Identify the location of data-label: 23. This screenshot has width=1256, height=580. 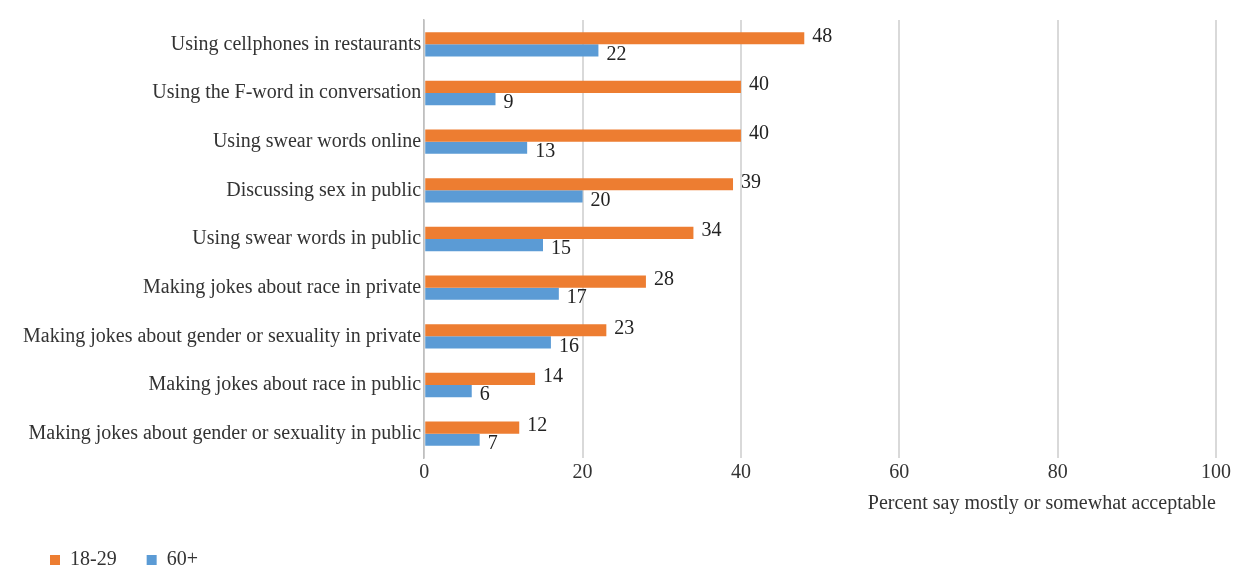
(624, 326).